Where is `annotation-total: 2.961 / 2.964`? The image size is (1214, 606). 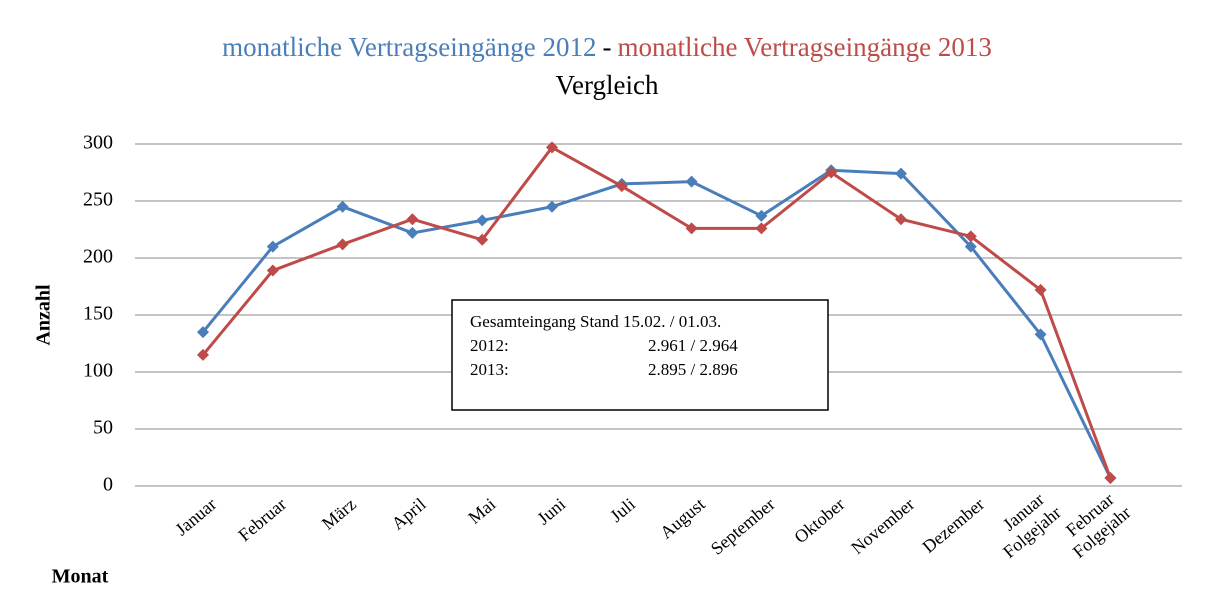
annotation-total: 2.961 / 2.964 is located at coordinates (693, 345).